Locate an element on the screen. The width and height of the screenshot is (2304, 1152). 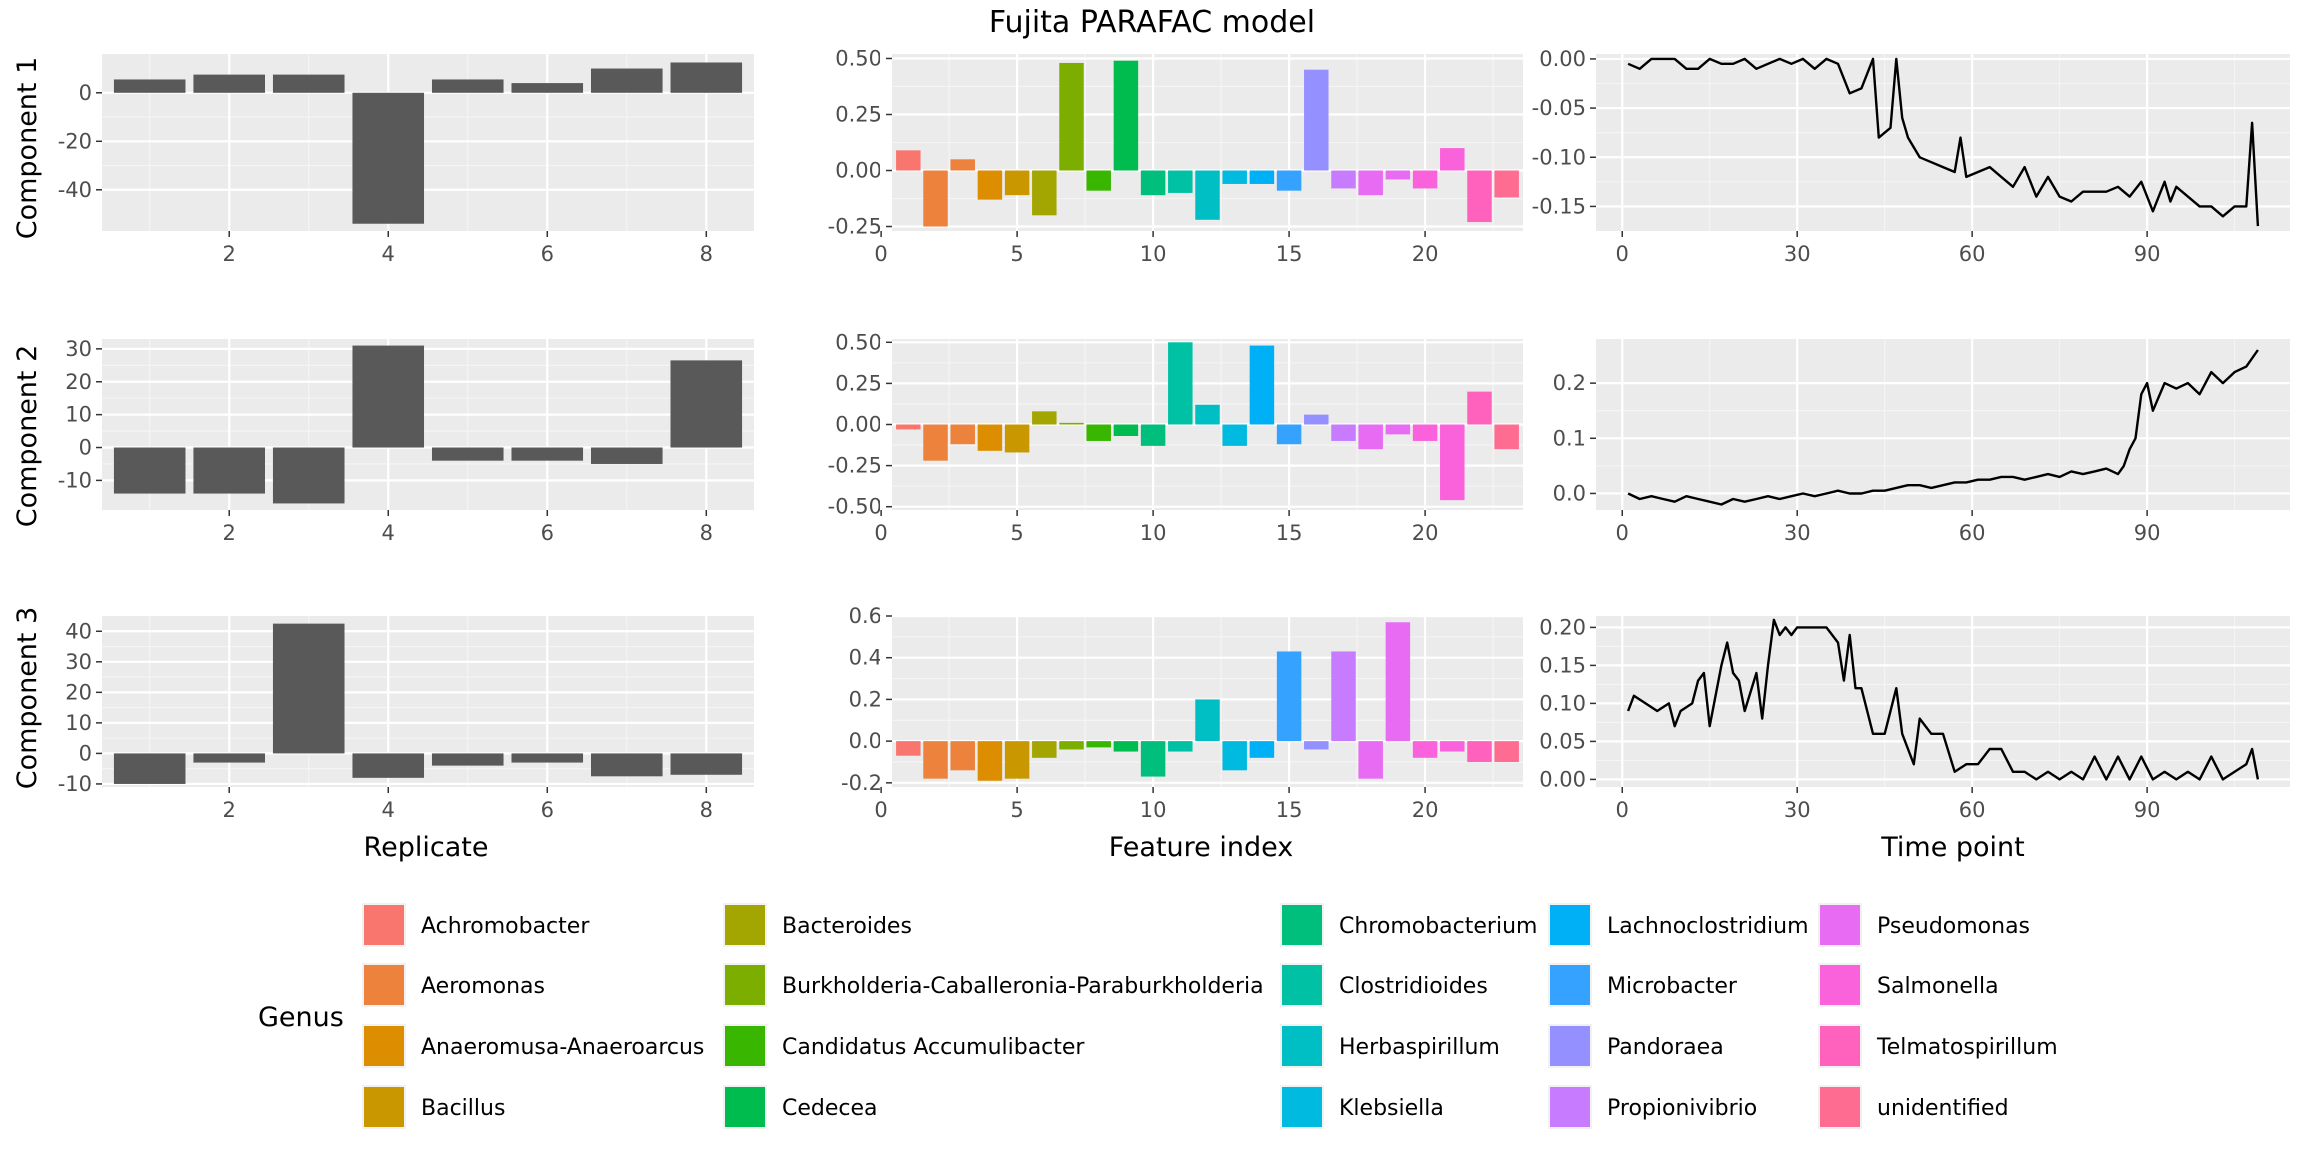
panel-background is located at coordinates (1943, 424).